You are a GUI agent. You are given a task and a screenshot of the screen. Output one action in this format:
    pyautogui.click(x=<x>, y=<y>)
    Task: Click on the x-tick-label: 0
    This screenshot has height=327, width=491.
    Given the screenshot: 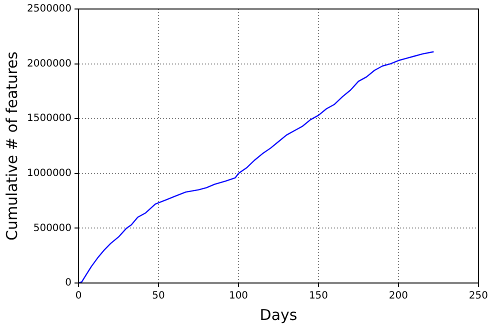 What is the action you would take?
    pyautogui.click(x=78, y=296)
    